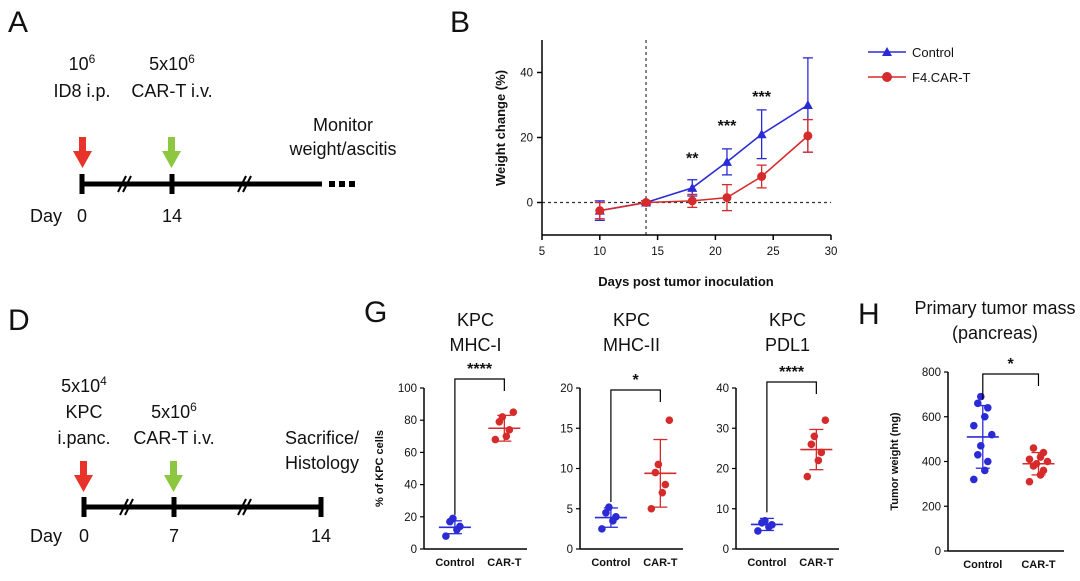 Image resolution: width=1080 pixels, height=581 pixels. What do you see at coordinates (895, 461) in the screenshot?
I see `dot-y-label: Tumor weight (mg)` at bounding box center [895, 461].